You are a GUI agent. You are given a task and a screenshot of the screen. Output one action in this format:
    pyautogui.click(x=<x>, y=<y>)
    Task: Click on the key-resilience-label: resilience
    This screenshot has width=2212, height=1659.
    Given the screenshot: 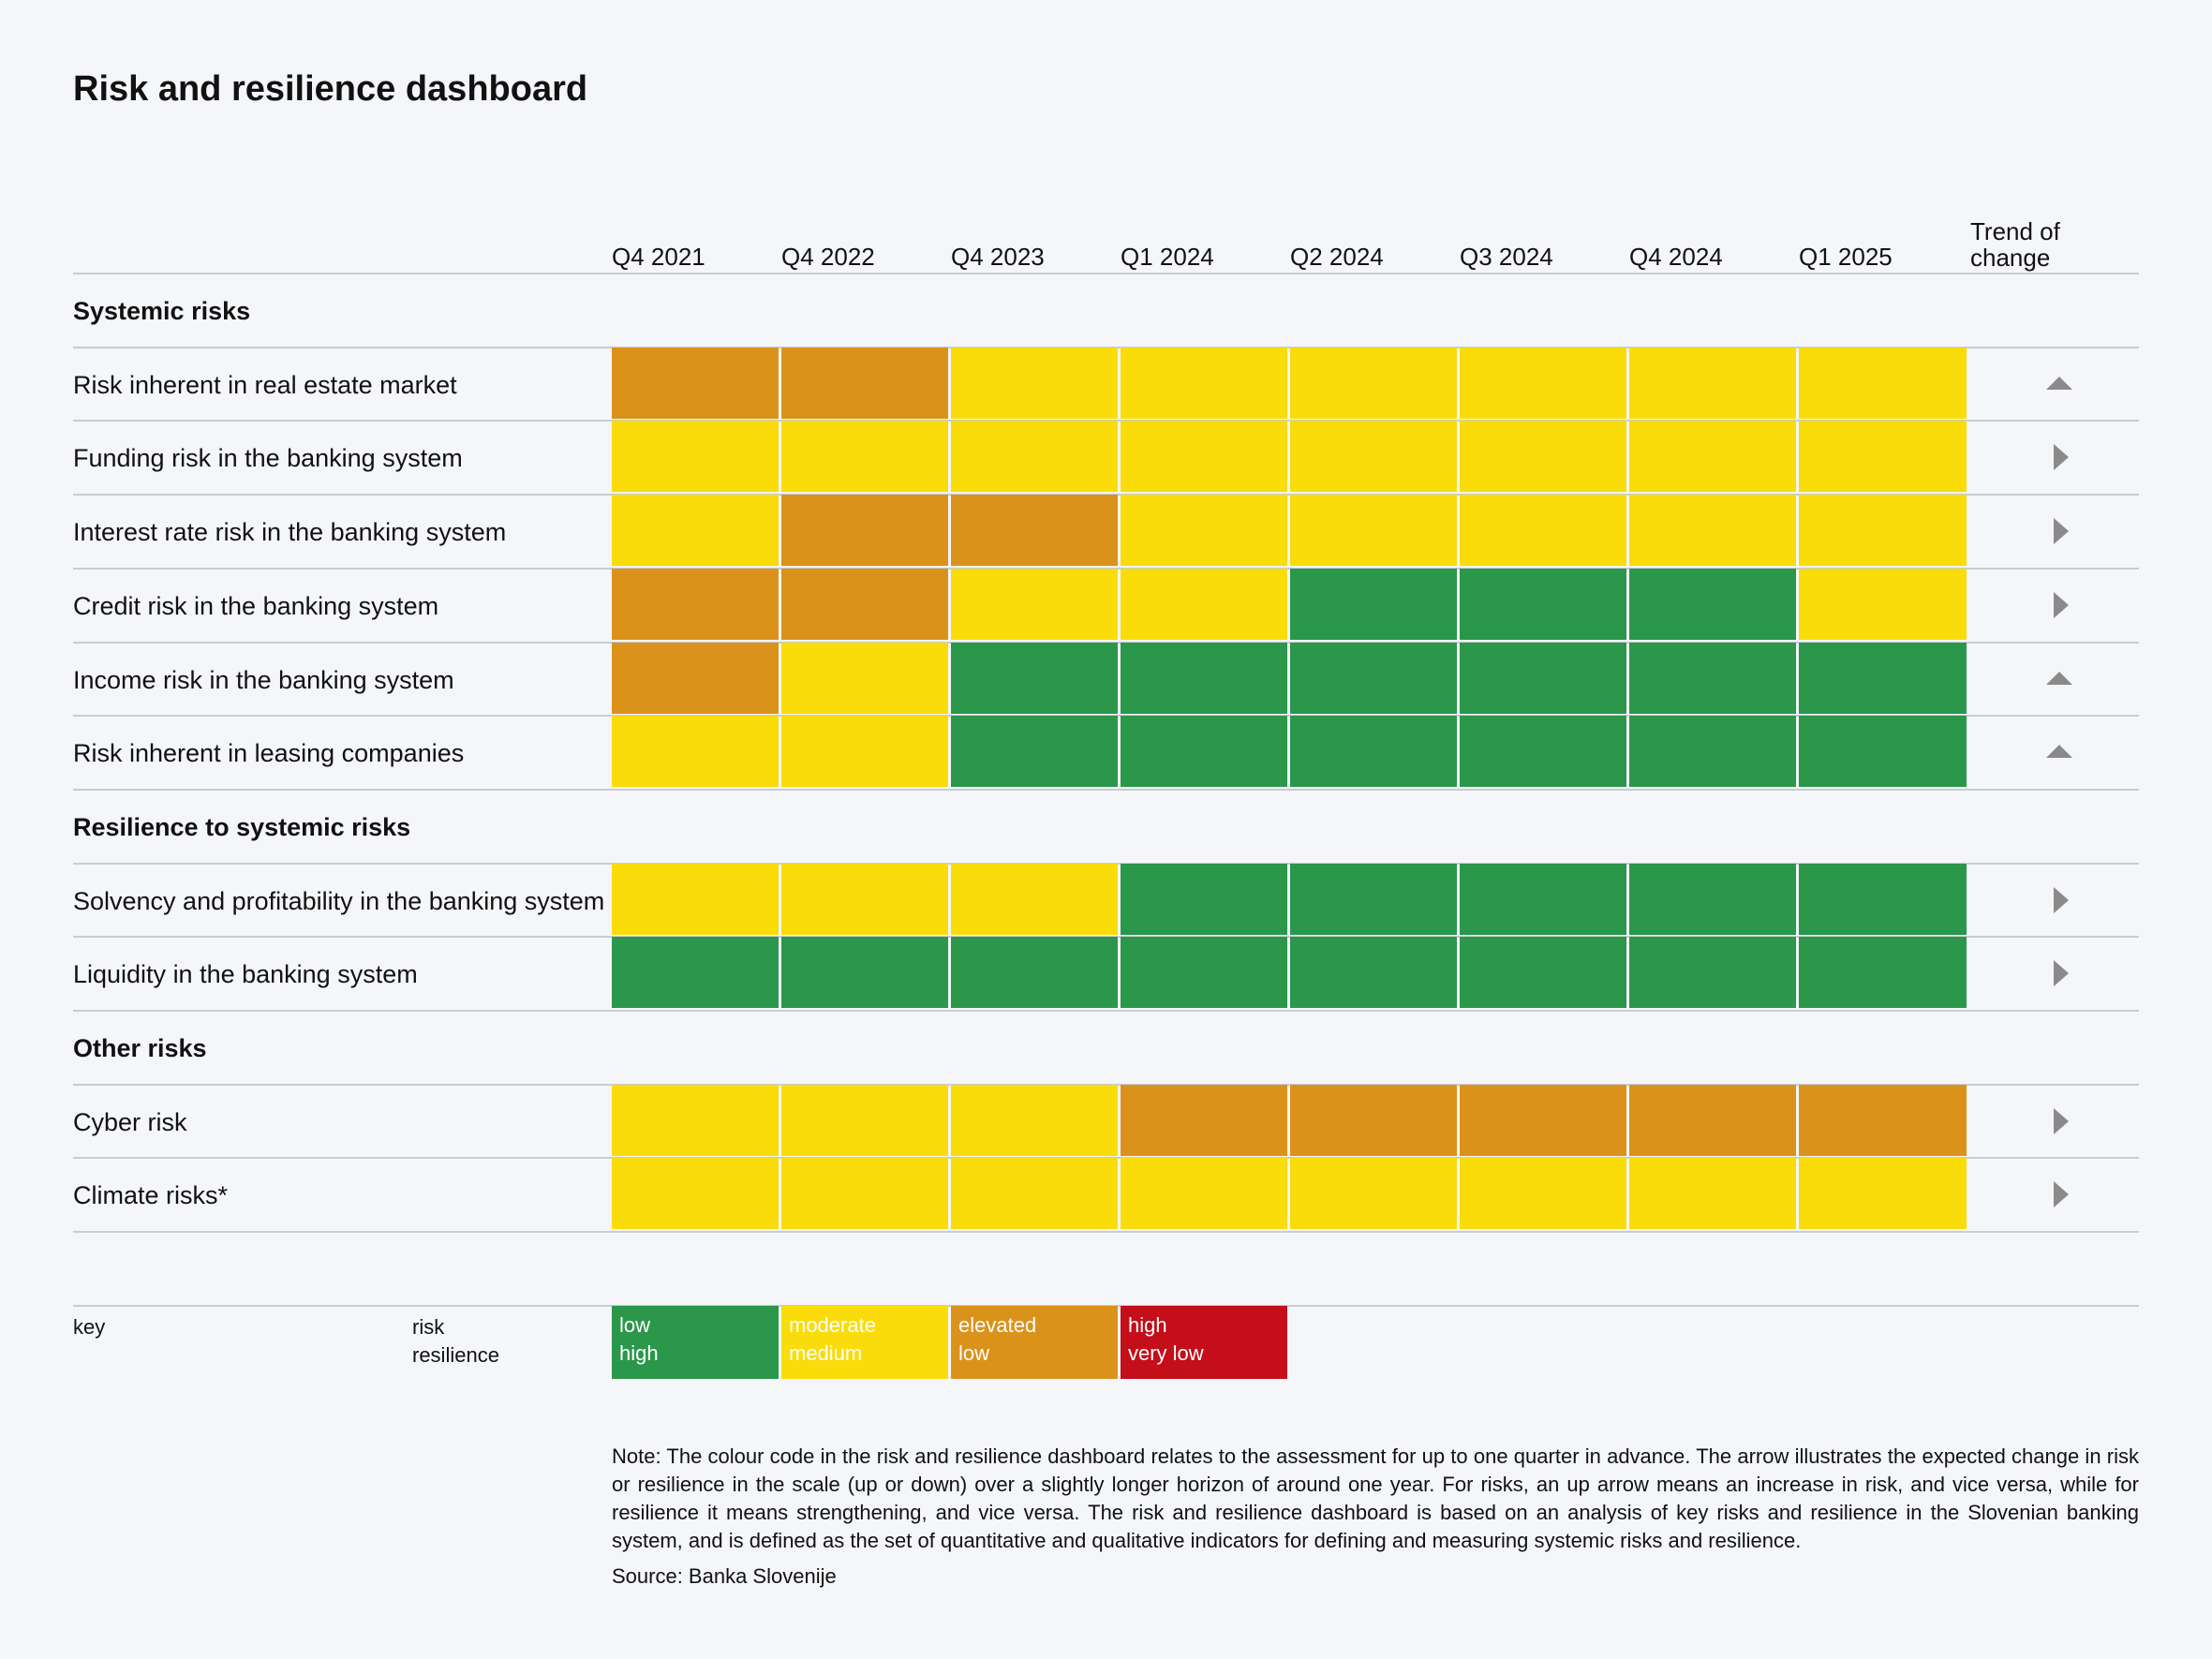 What is the action you would take?
    pyautogui.click(x=455, y=1355)
    